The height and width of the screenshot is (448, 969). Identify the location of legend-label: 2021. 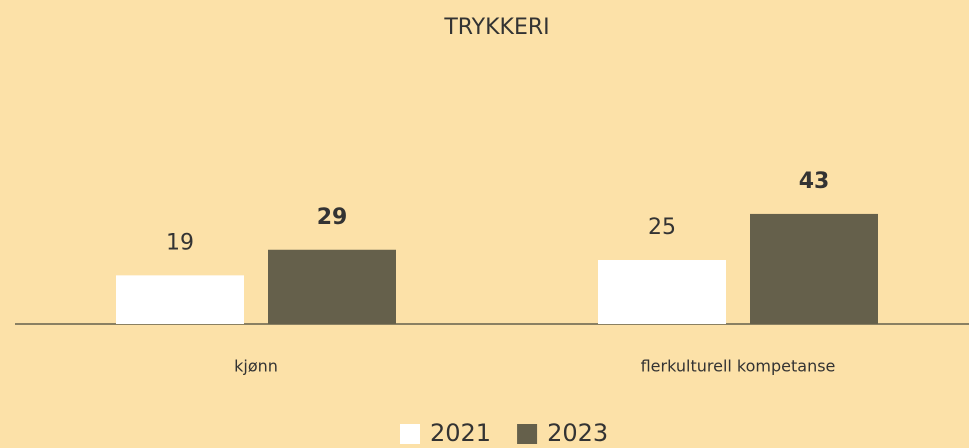
(460, 433).